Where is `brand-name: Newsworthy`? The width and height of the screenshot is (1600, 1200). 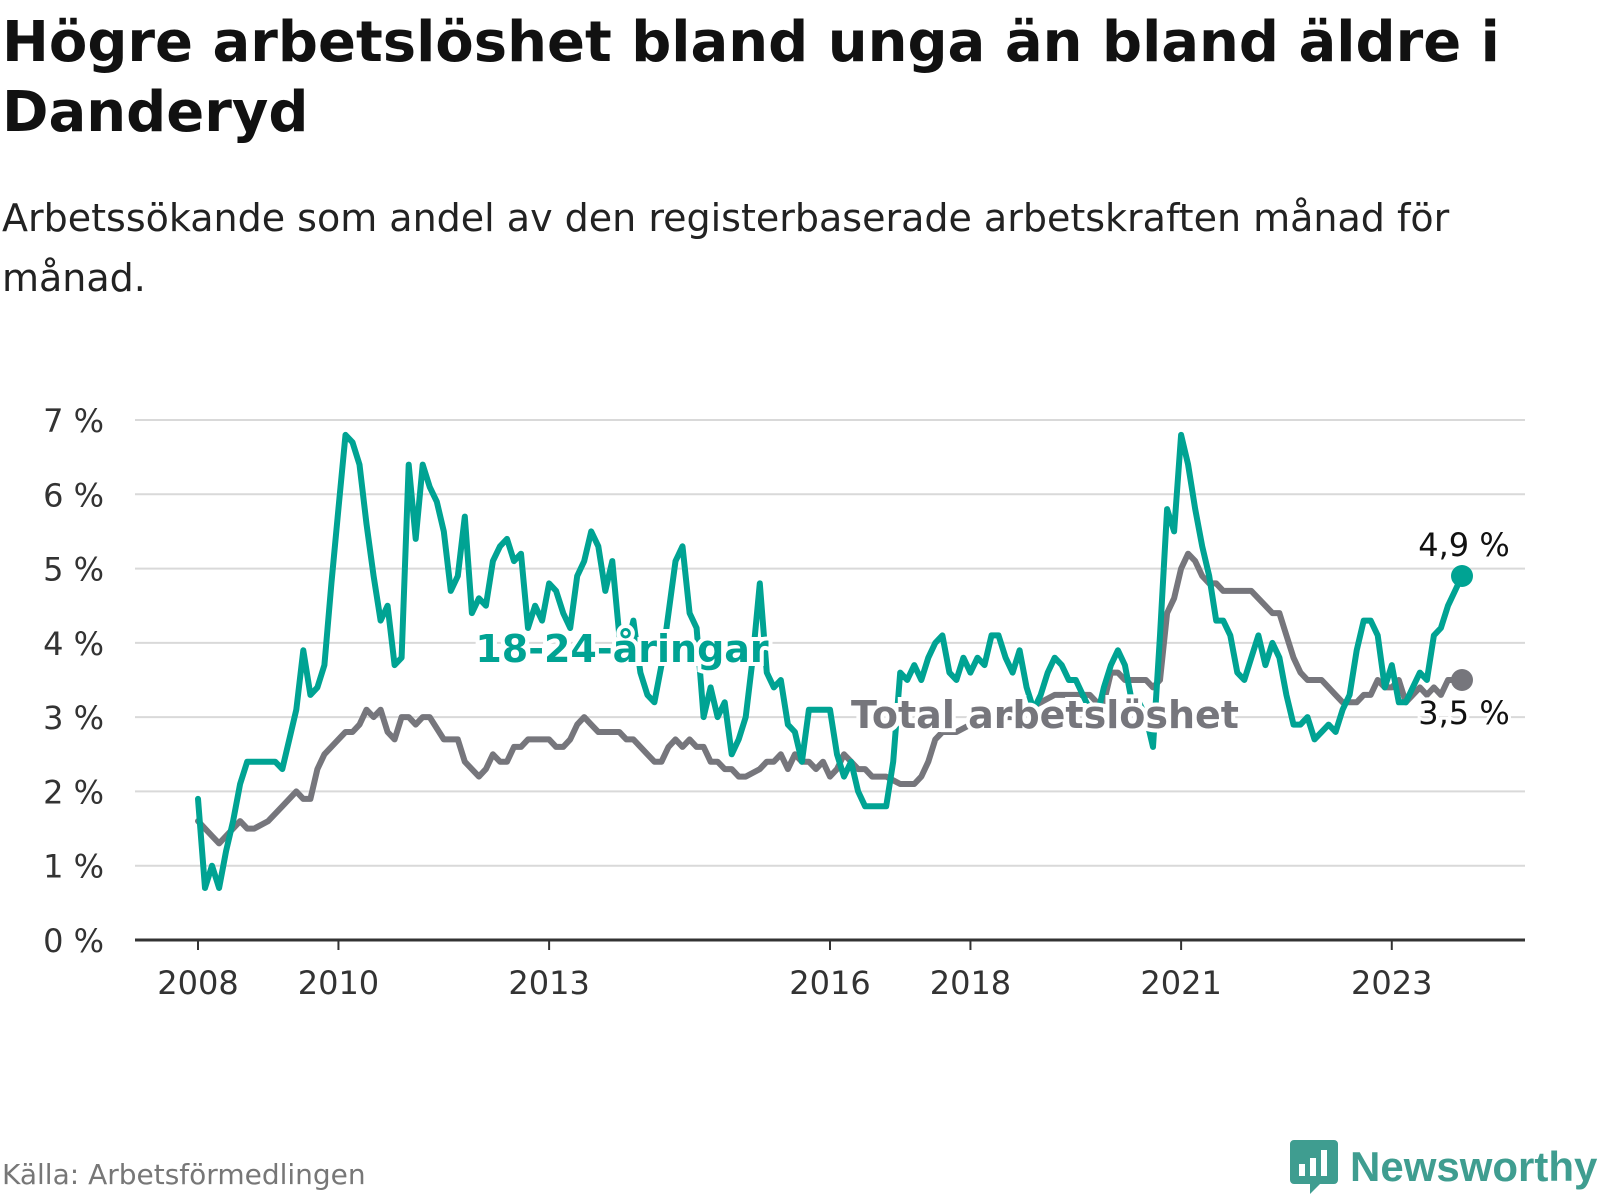 brand-name: Newsworthy is located at coordinates (1474, 1166).